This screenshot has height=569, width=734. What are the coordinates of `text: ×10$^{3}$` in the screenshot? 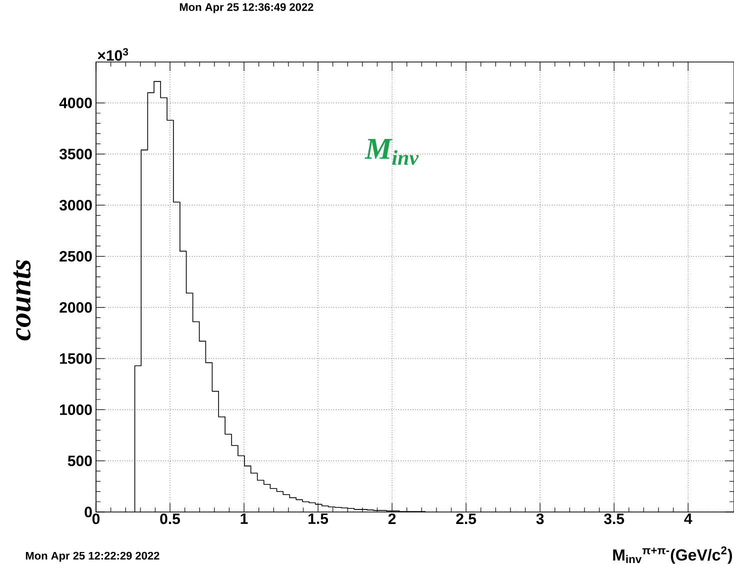 It's located at (113, 54).